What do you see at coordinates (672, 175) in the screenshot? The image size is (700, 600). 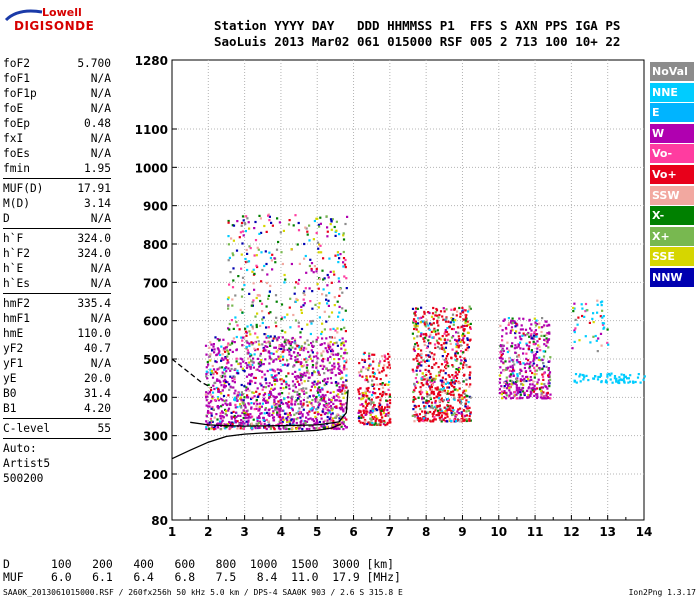 I see `legend: NoVal NNE E W Vo- Vo+ SSW X- X+ SSE NNW` at bounding box center [672, 175].